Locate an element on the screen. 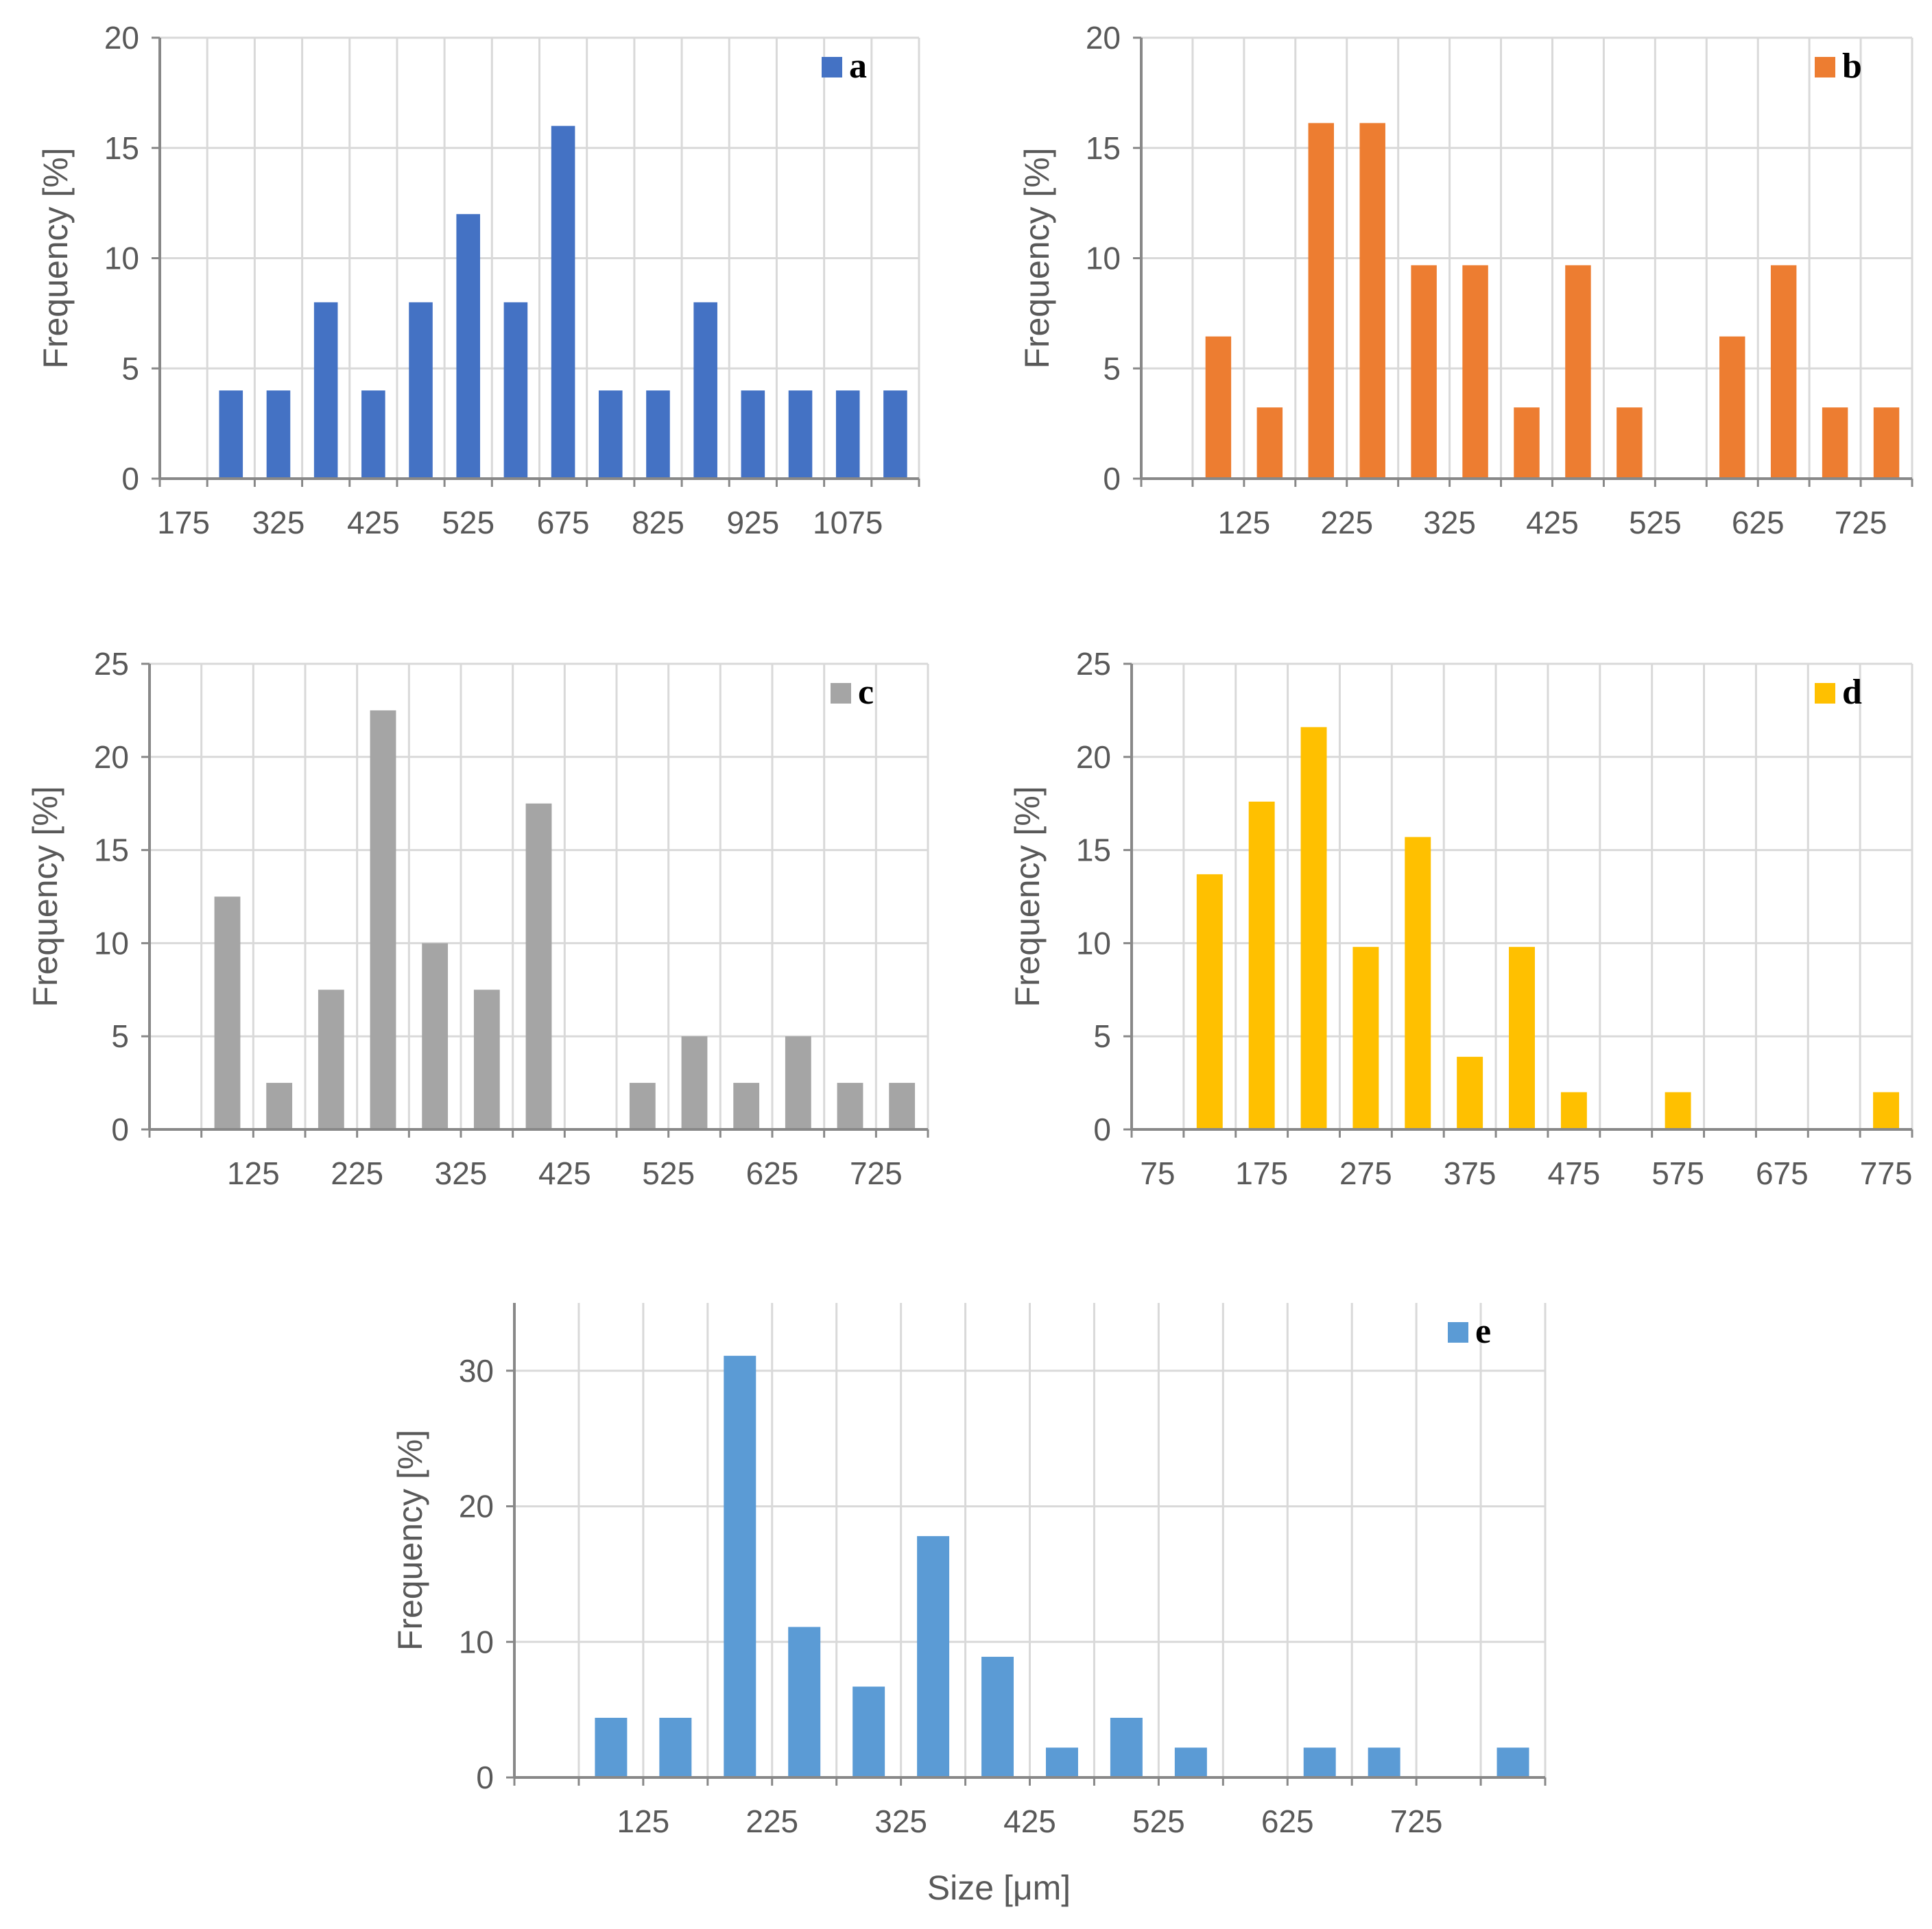 Image resolution: width=1932 pixels, height=1929 pixels. legend-swatch-b is located at coordinates (1825, 67).